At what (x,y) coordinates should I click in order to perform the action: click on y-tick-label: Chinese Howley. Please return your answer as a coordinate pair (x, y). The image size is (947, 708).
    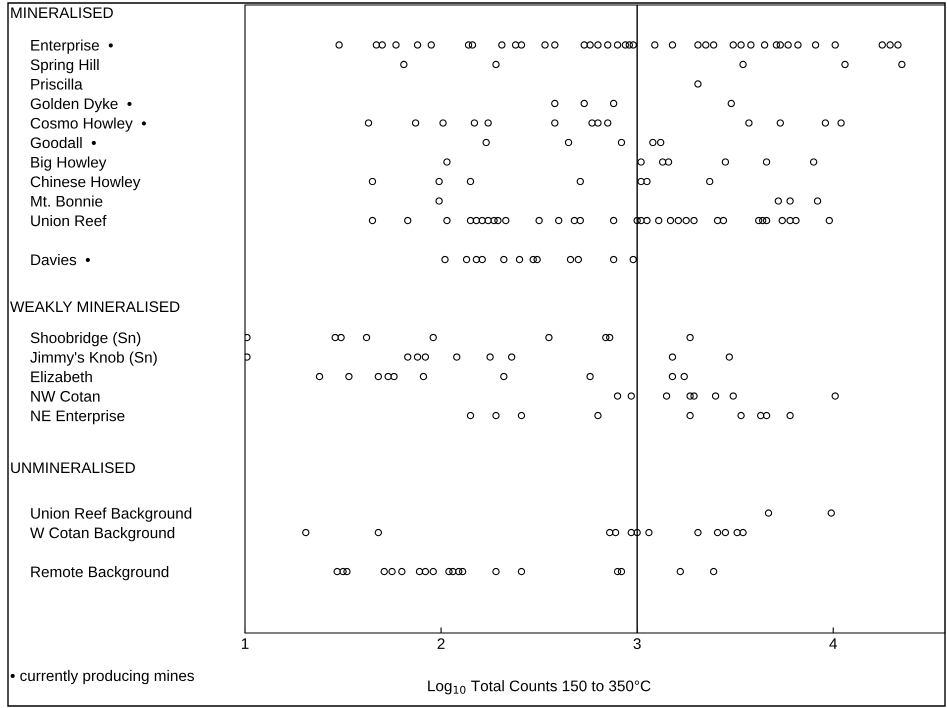
    Looking at the image, I should click on (85, 183).